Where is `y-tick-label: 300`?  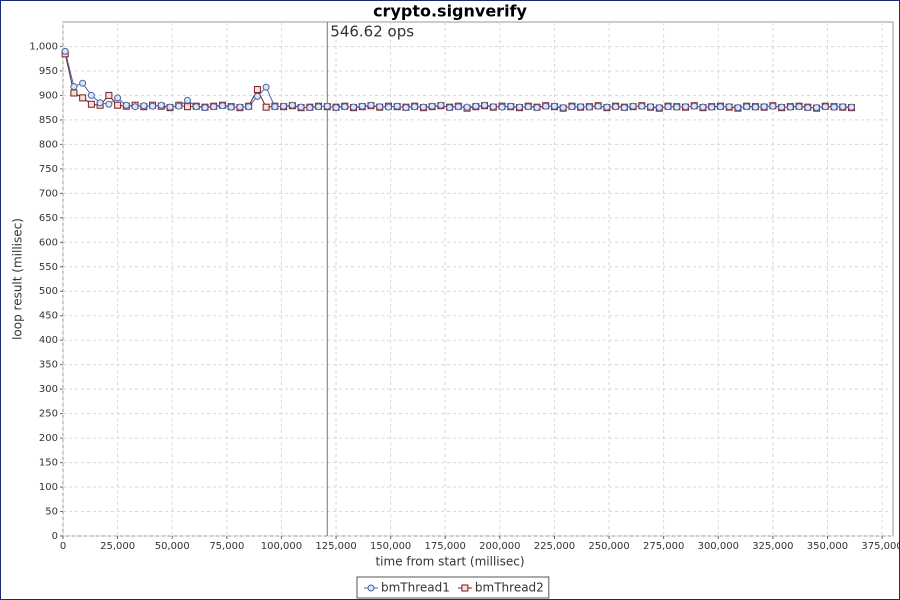 y-tick-label: 300 is located at coordinates (48, 389).